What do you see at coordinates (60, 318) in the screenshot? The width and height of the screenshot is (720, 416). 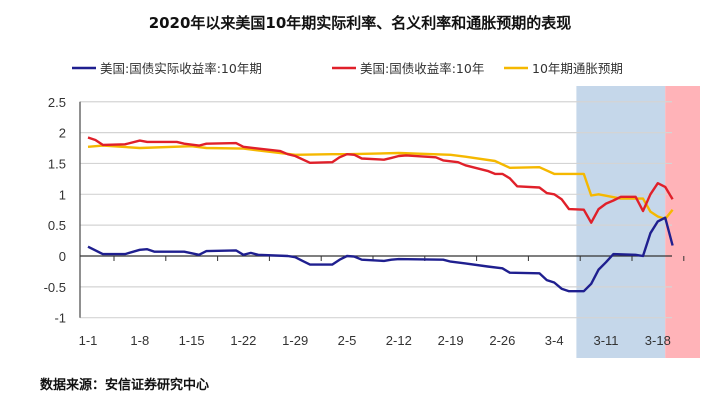 I see `y-tick-label: -1` at bounding box center [60, 318].